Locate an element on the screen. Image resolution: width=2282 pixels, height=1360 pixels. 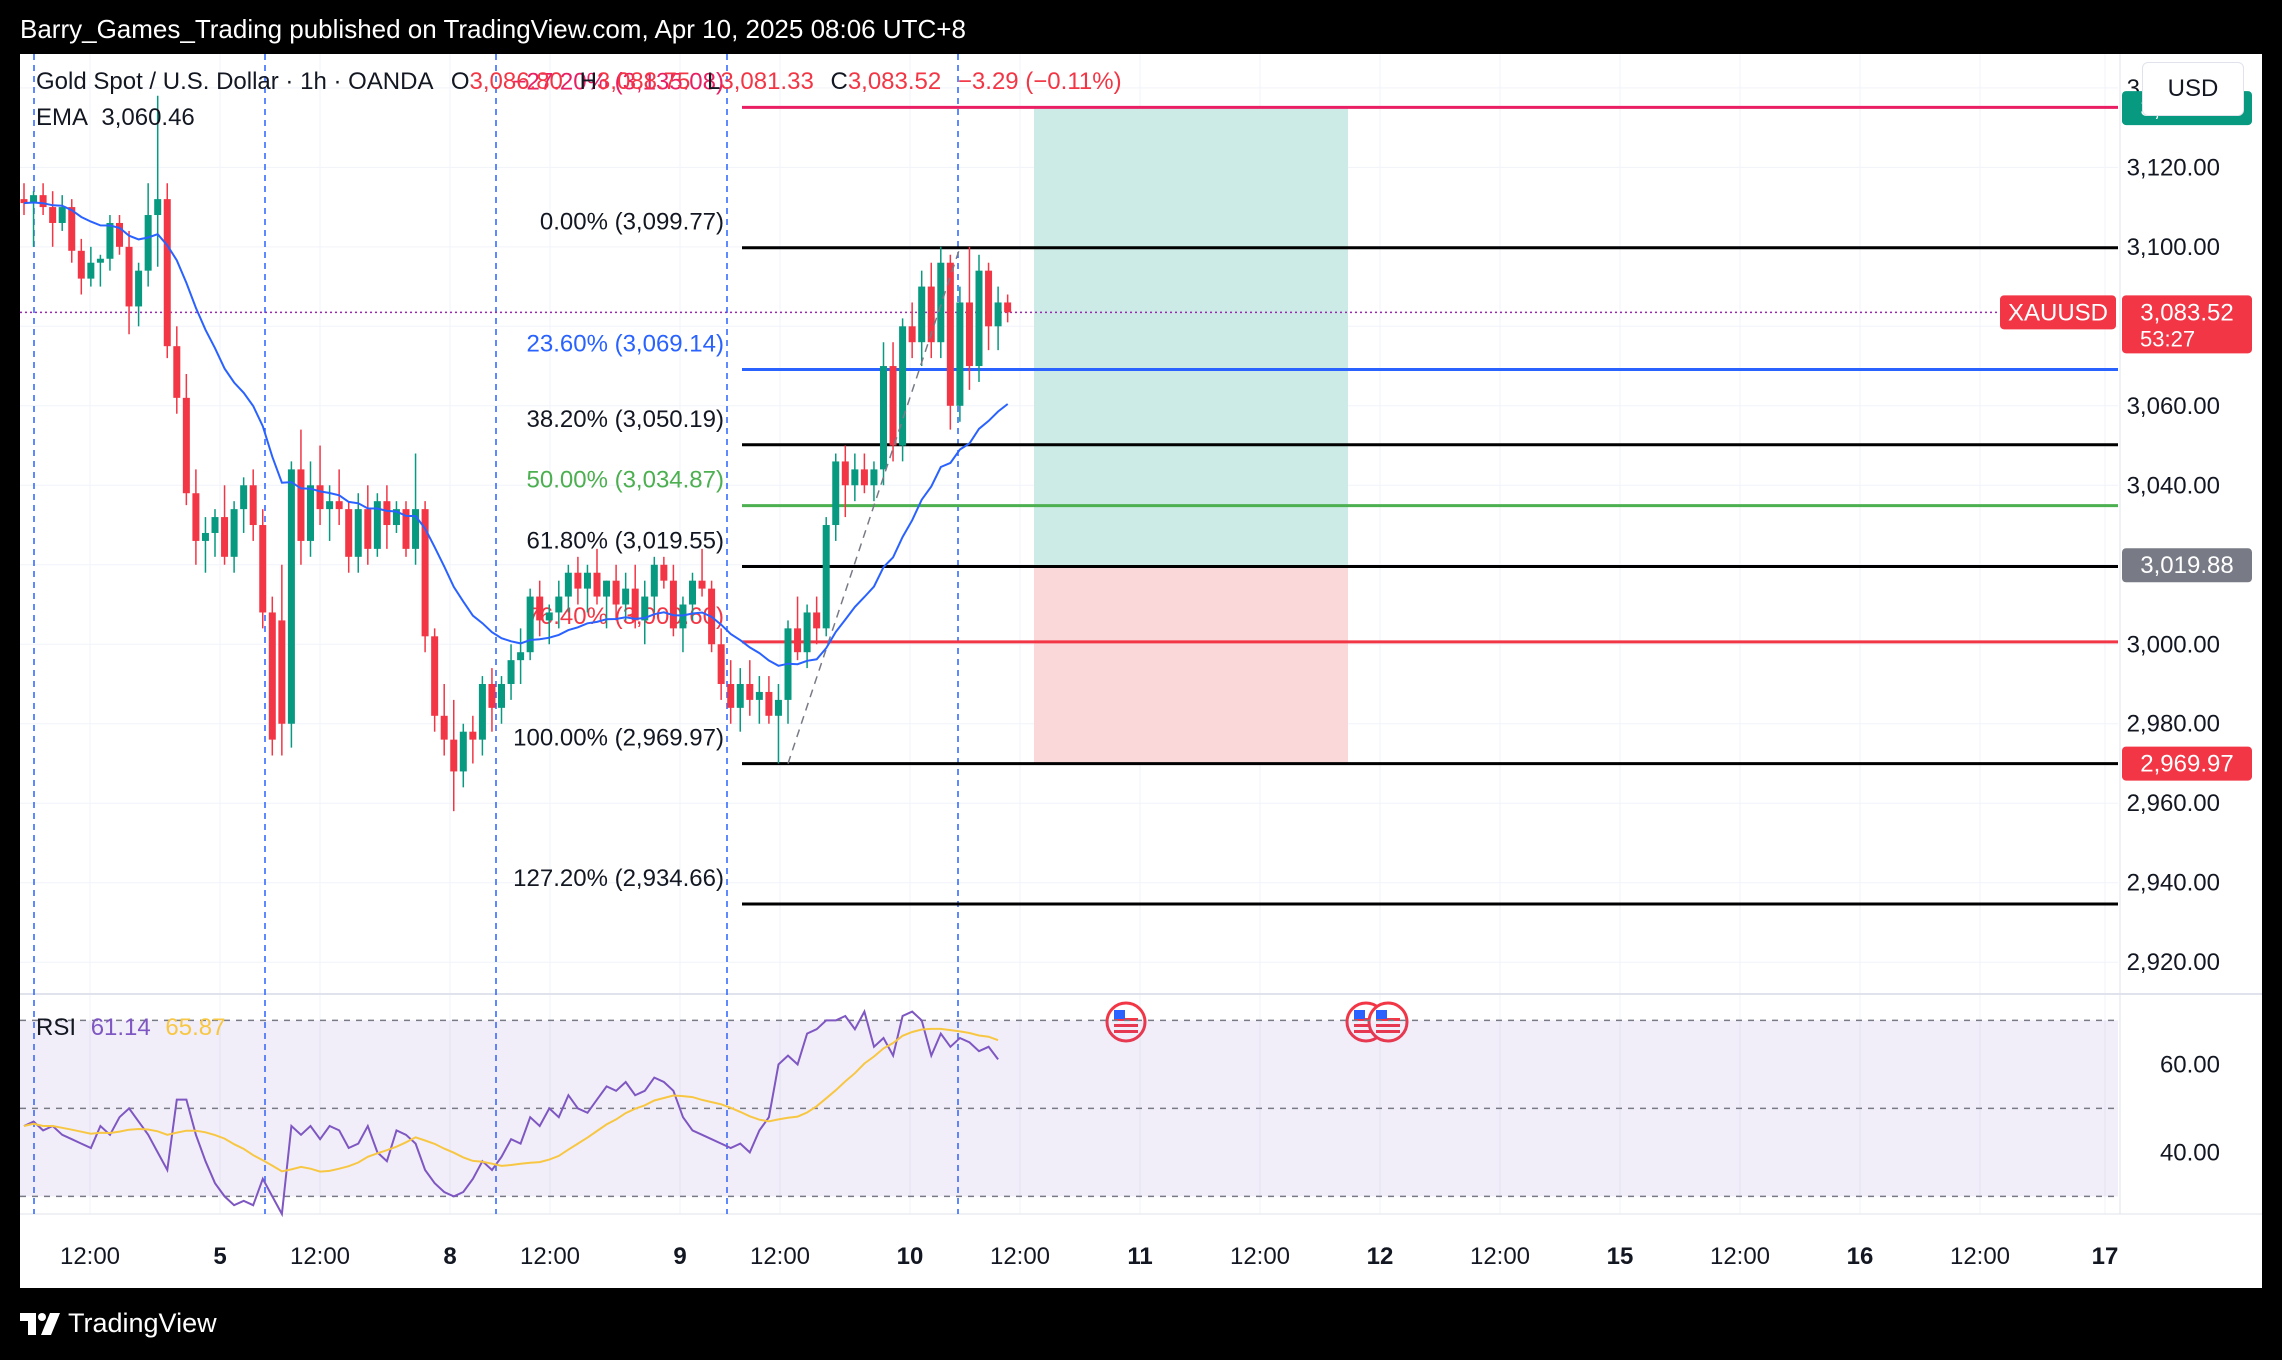
footer-brand: TradingView is located at coordinates (118, 1323).